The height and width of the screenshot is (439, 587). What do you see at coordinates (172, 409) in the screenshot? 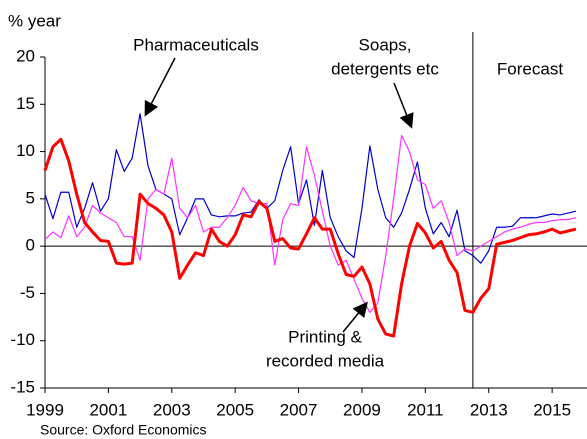
I see `x-tick-label: 2003` at bounding box center [172, 409].